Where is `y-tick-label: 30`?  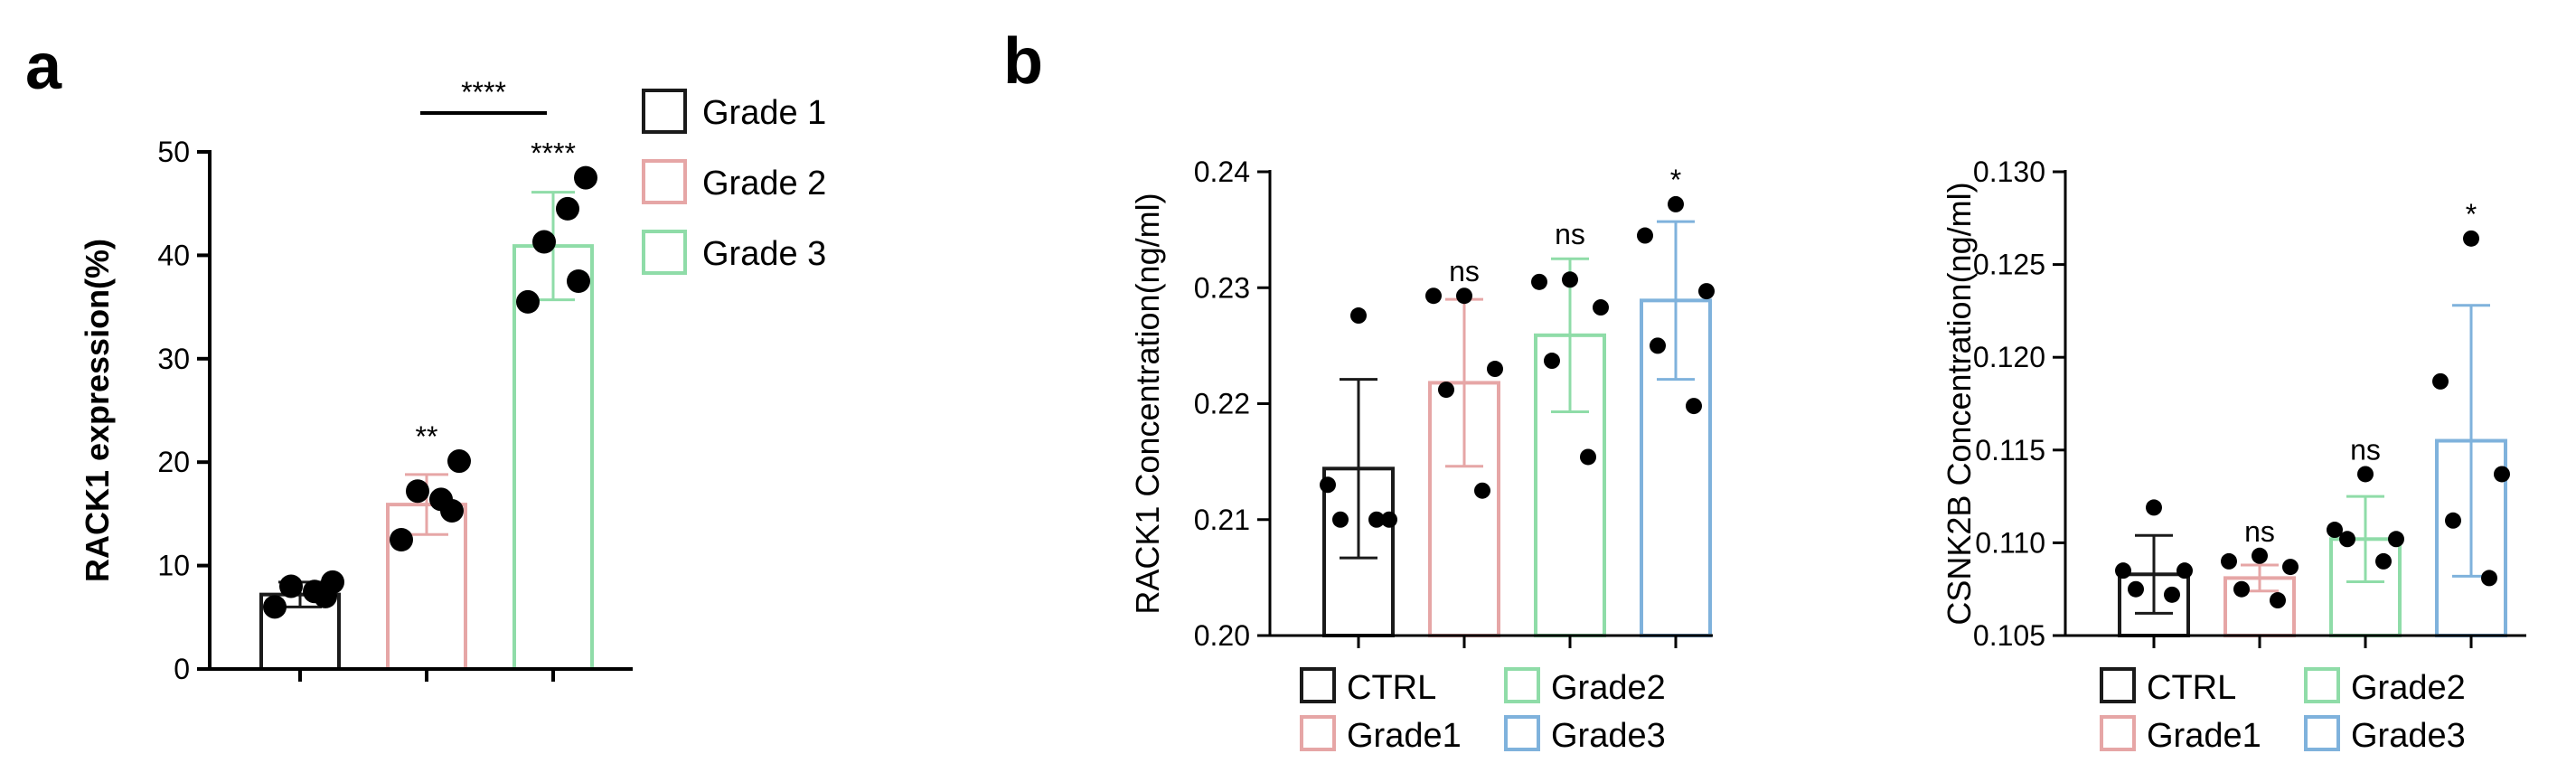
y-tick-label: 30 is located at coordinates (173, 359).